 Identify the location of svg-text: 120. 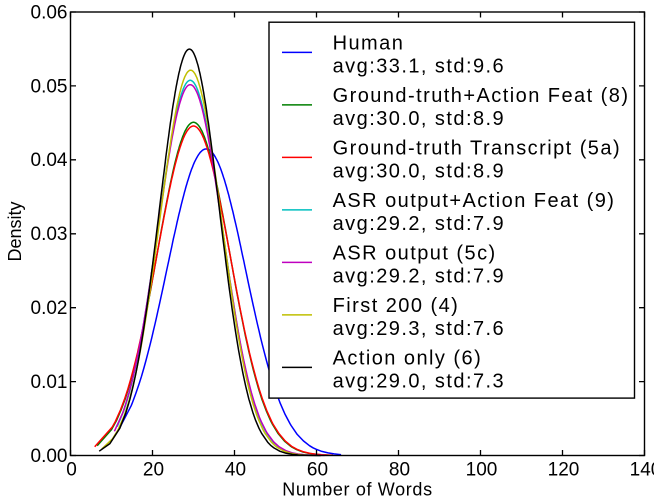
(564, 469).